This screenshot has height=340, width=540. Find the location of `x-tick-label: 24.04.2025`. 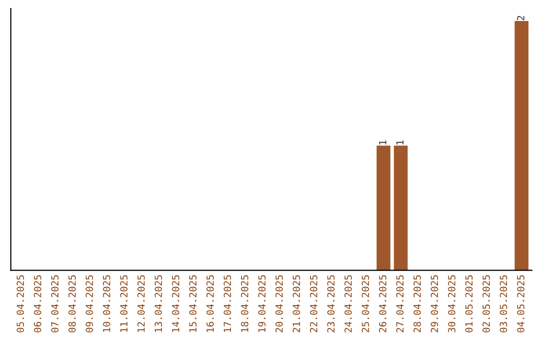

x-tick-label: 24.04.2025 is located at coordinates (348, 303).